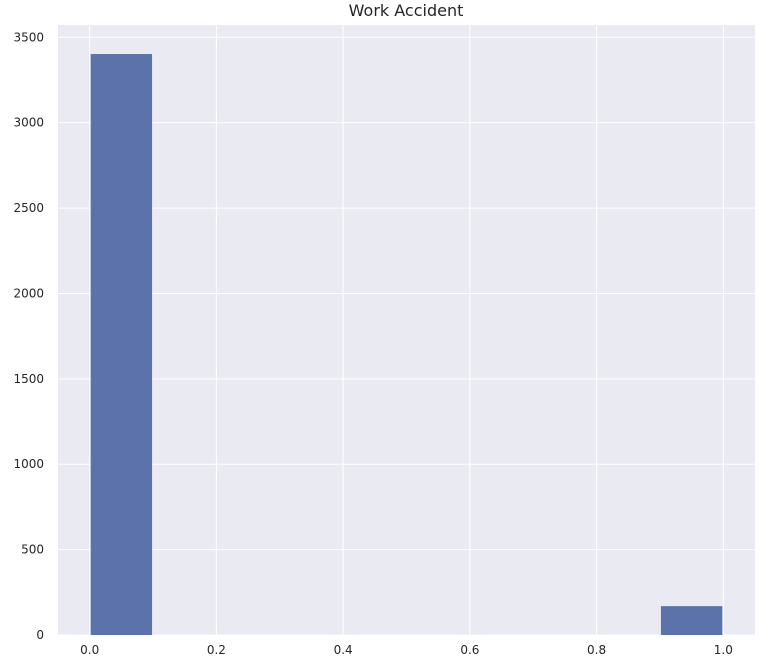  I want to click on y-tick-label: 1500, so click(28, 379).